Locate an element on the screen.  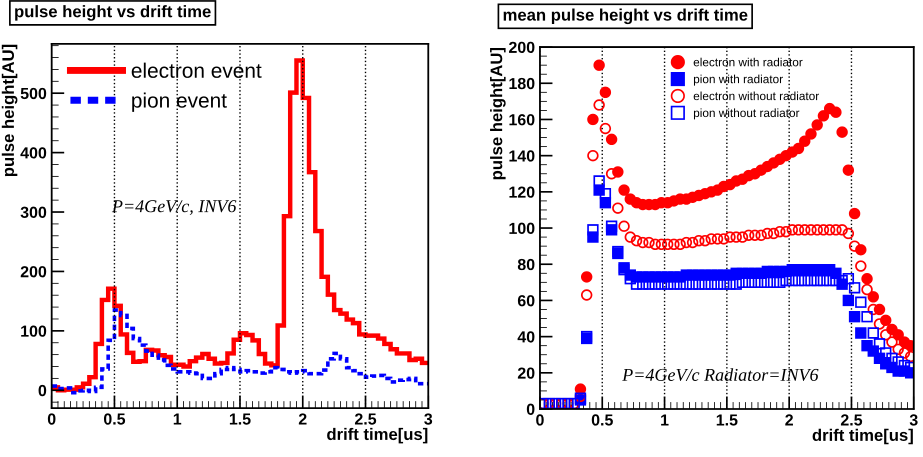
y-tick-label: 140 is located at coordinates (521, 156).